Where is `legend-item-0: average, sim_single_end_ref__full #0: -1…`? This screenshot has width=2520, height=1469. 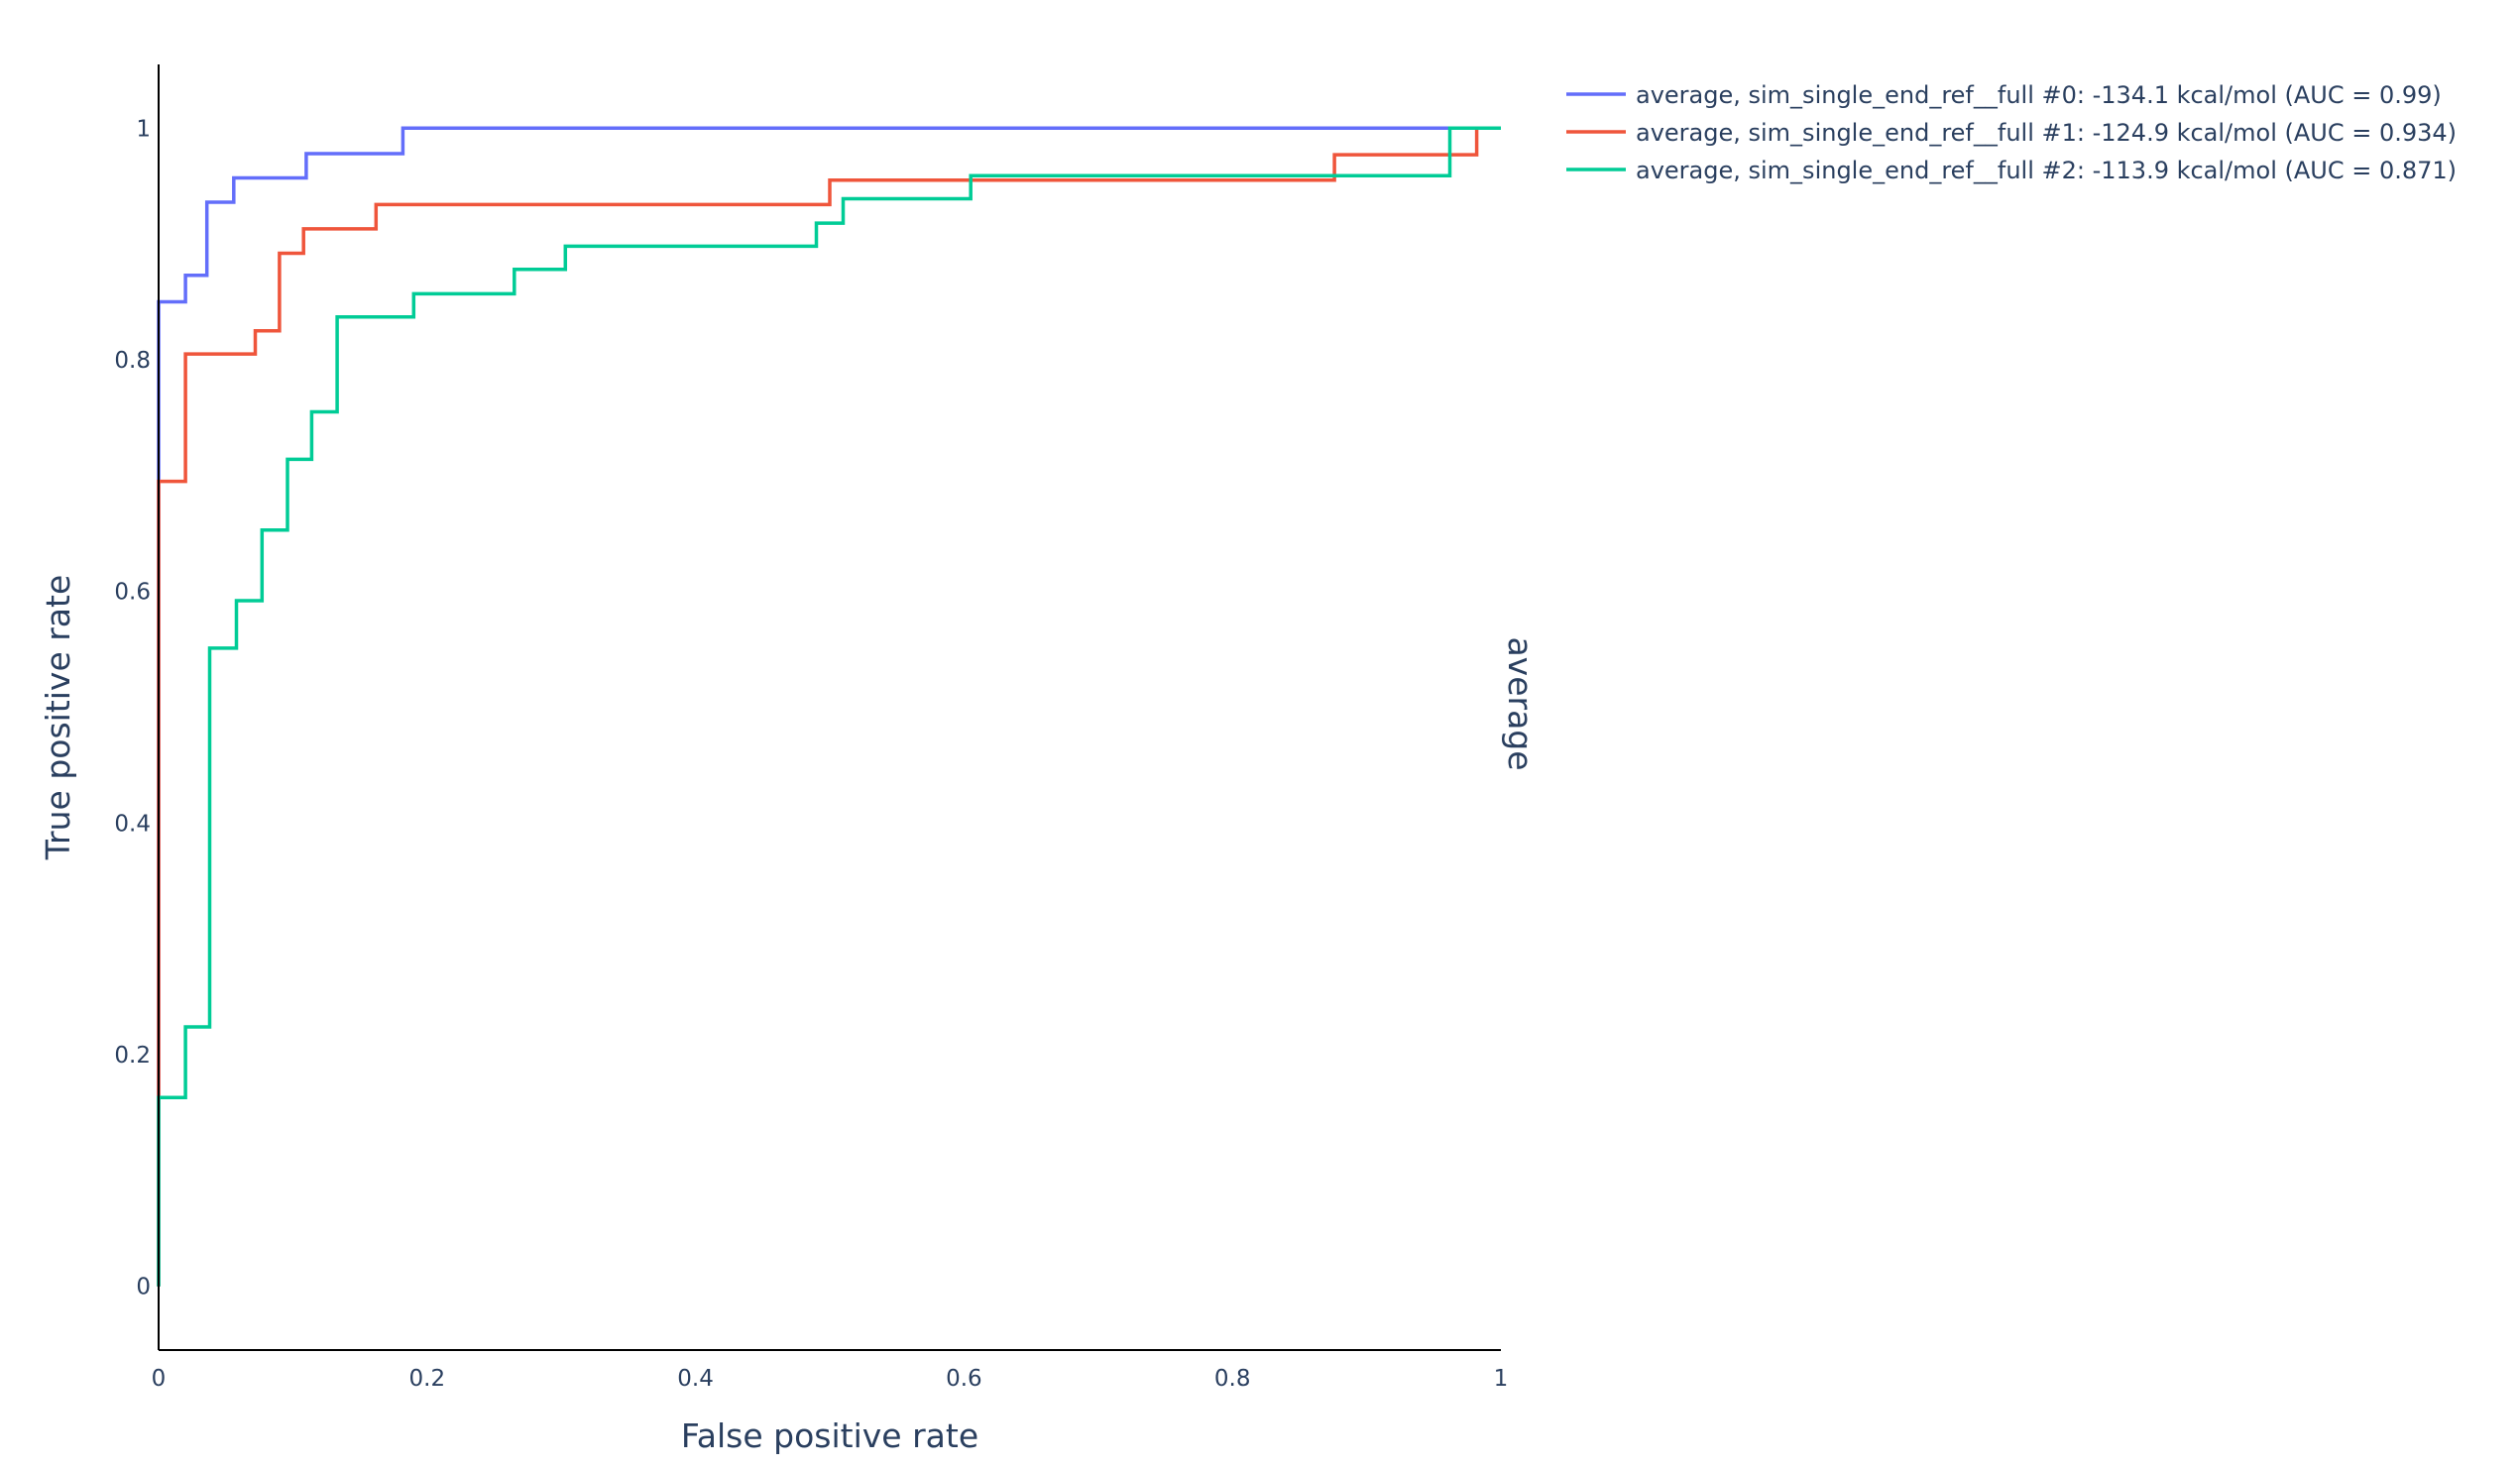 legend-item-0: average, sim_single_end_ref__full #0: -1… is located at coordinates (2004, 95).